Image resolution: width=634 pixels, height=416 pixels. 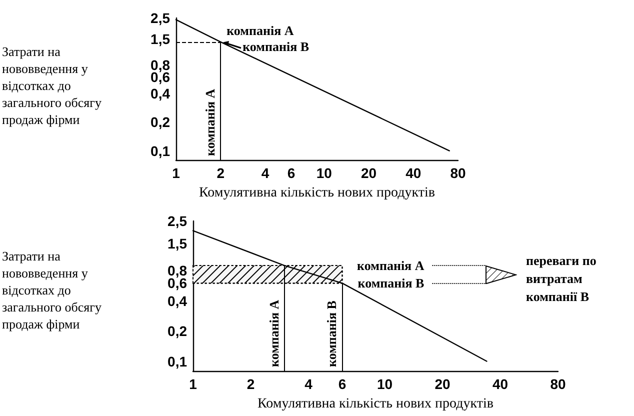 What do you see at coordinates (561, 278) in the screenshot?
I see `annotation: переваги по витратам компанії В` at bounding box center [561, 278].